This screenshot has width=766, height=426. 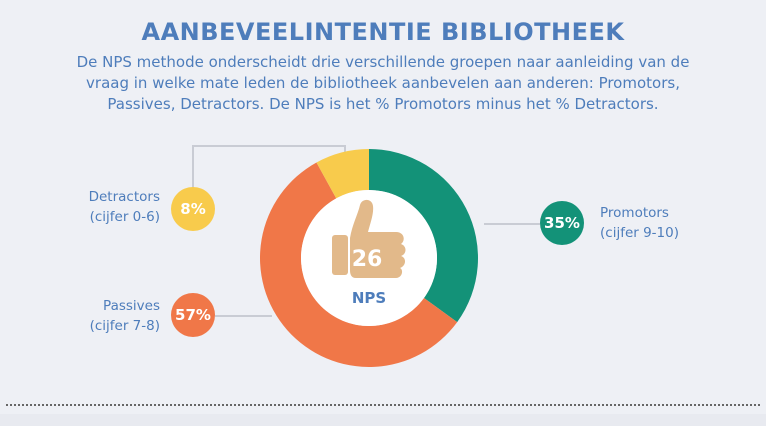 What do you see at coordinates (110, 207) in the screenshot?
I see `legend-detractors: Detractors (cijfer 0-6)` at bounding box center [110, 207].